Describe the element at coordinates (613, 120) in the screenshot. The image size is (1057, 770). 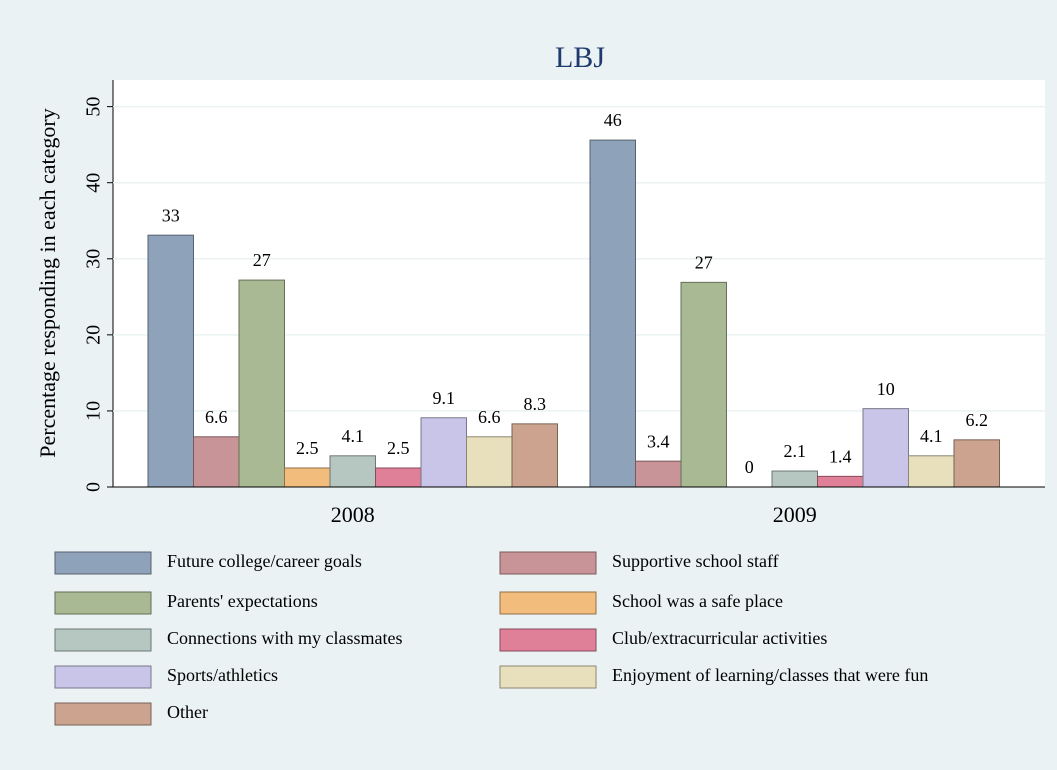
I see `value-label: 46` at that location.